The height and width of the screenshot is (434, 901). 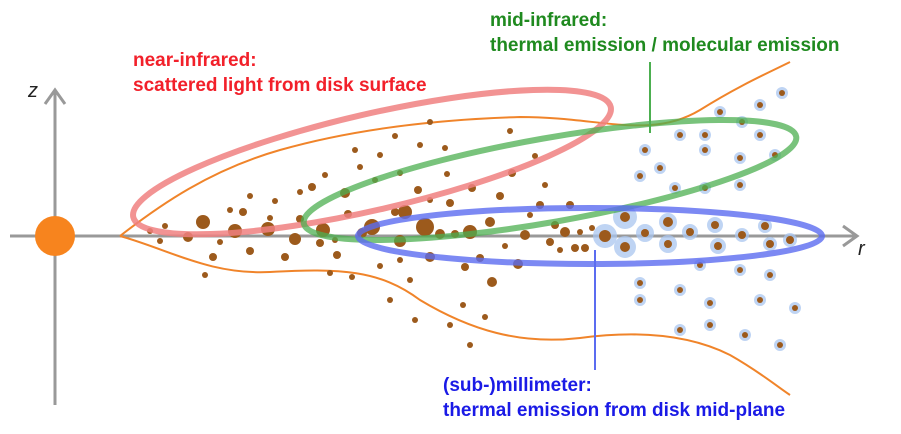 I want to click on mid-infrared-description: thermal emission / molecular emission, so click(x=665, y=45).